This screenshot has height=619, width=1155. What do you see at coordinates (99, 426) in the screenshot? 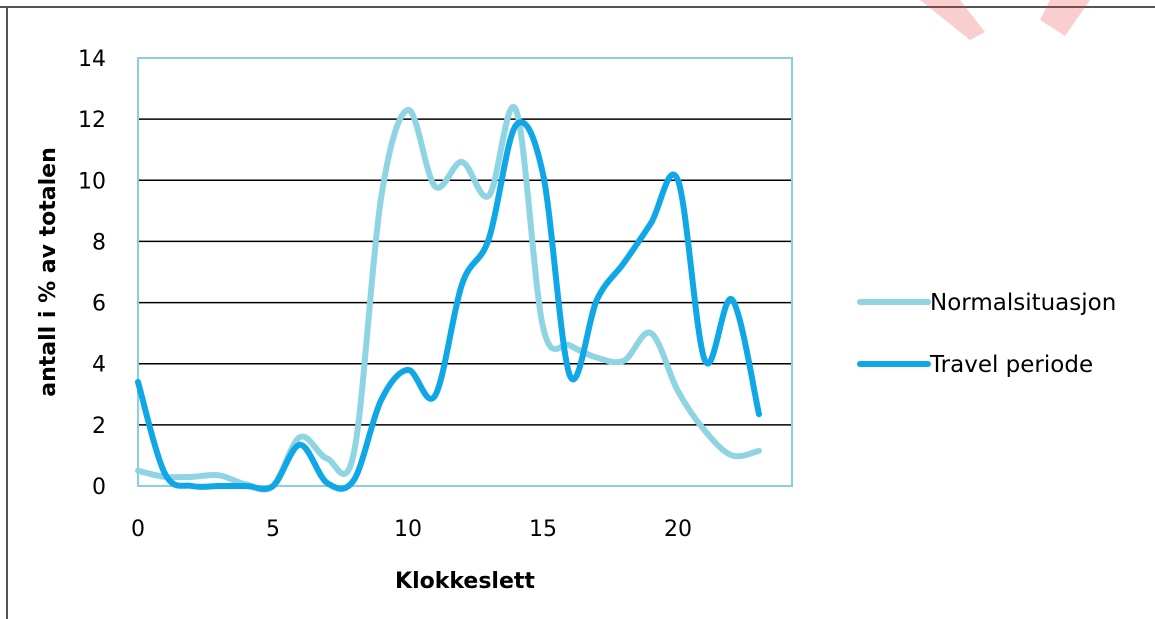
I see `y-tick-label: 2` at bounding box center [99, 426].